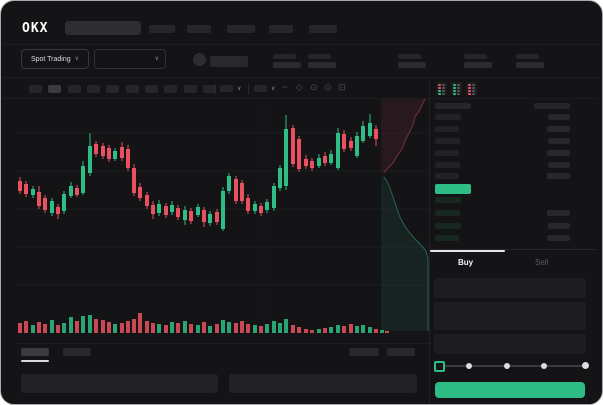 Image resolution: width=603 pixels, height=405 pixels. What do you see at coordinates (328, 87) in the screenshot?
I see `settings-icon: ◎` at bounding box center [328, 87].